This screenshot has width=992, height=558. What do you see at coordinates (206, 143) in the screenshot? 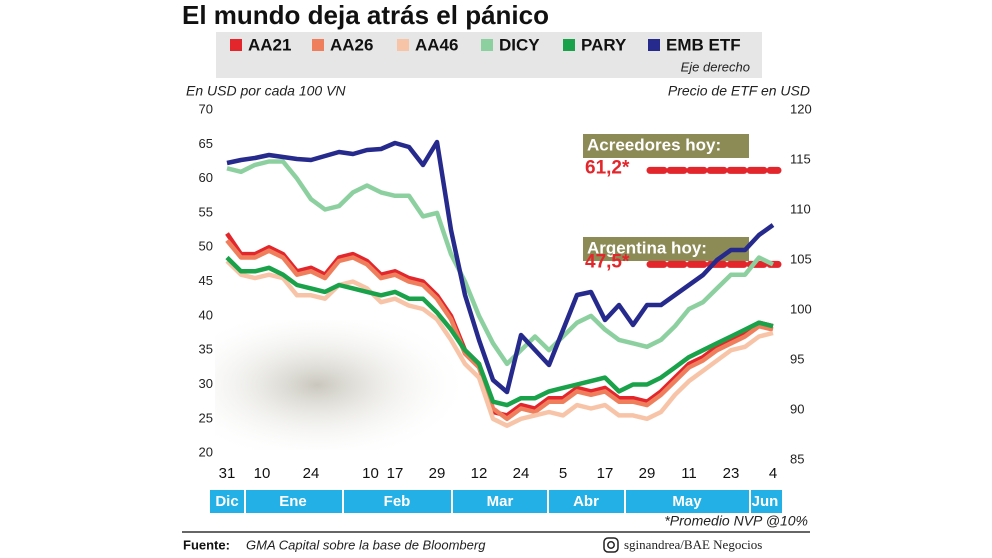
I see `y-tick-label: 65` at bounding box center [206, 143].